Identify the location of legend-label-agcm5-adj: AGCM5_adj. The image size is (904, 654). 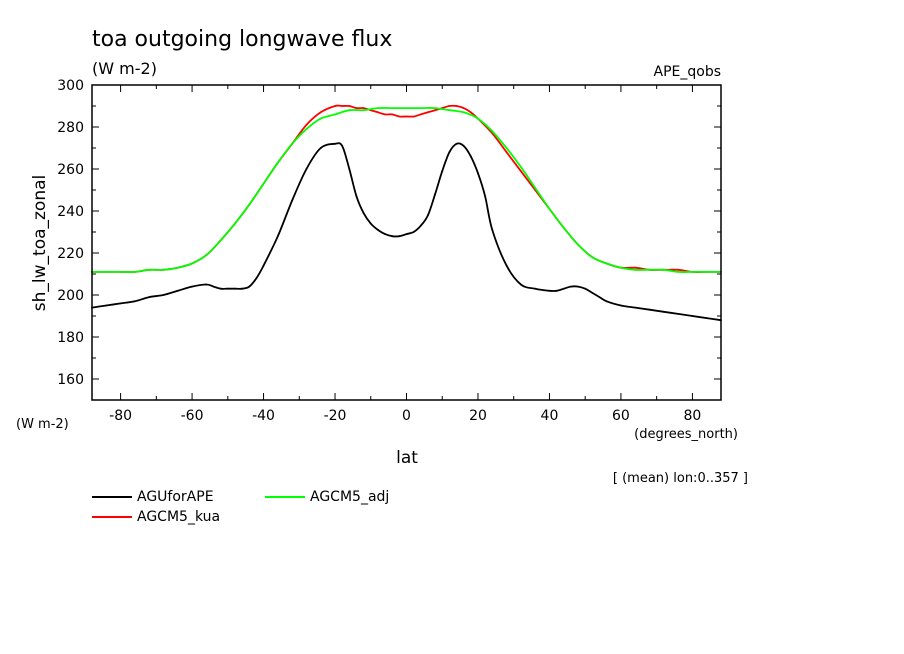
(349, 497).